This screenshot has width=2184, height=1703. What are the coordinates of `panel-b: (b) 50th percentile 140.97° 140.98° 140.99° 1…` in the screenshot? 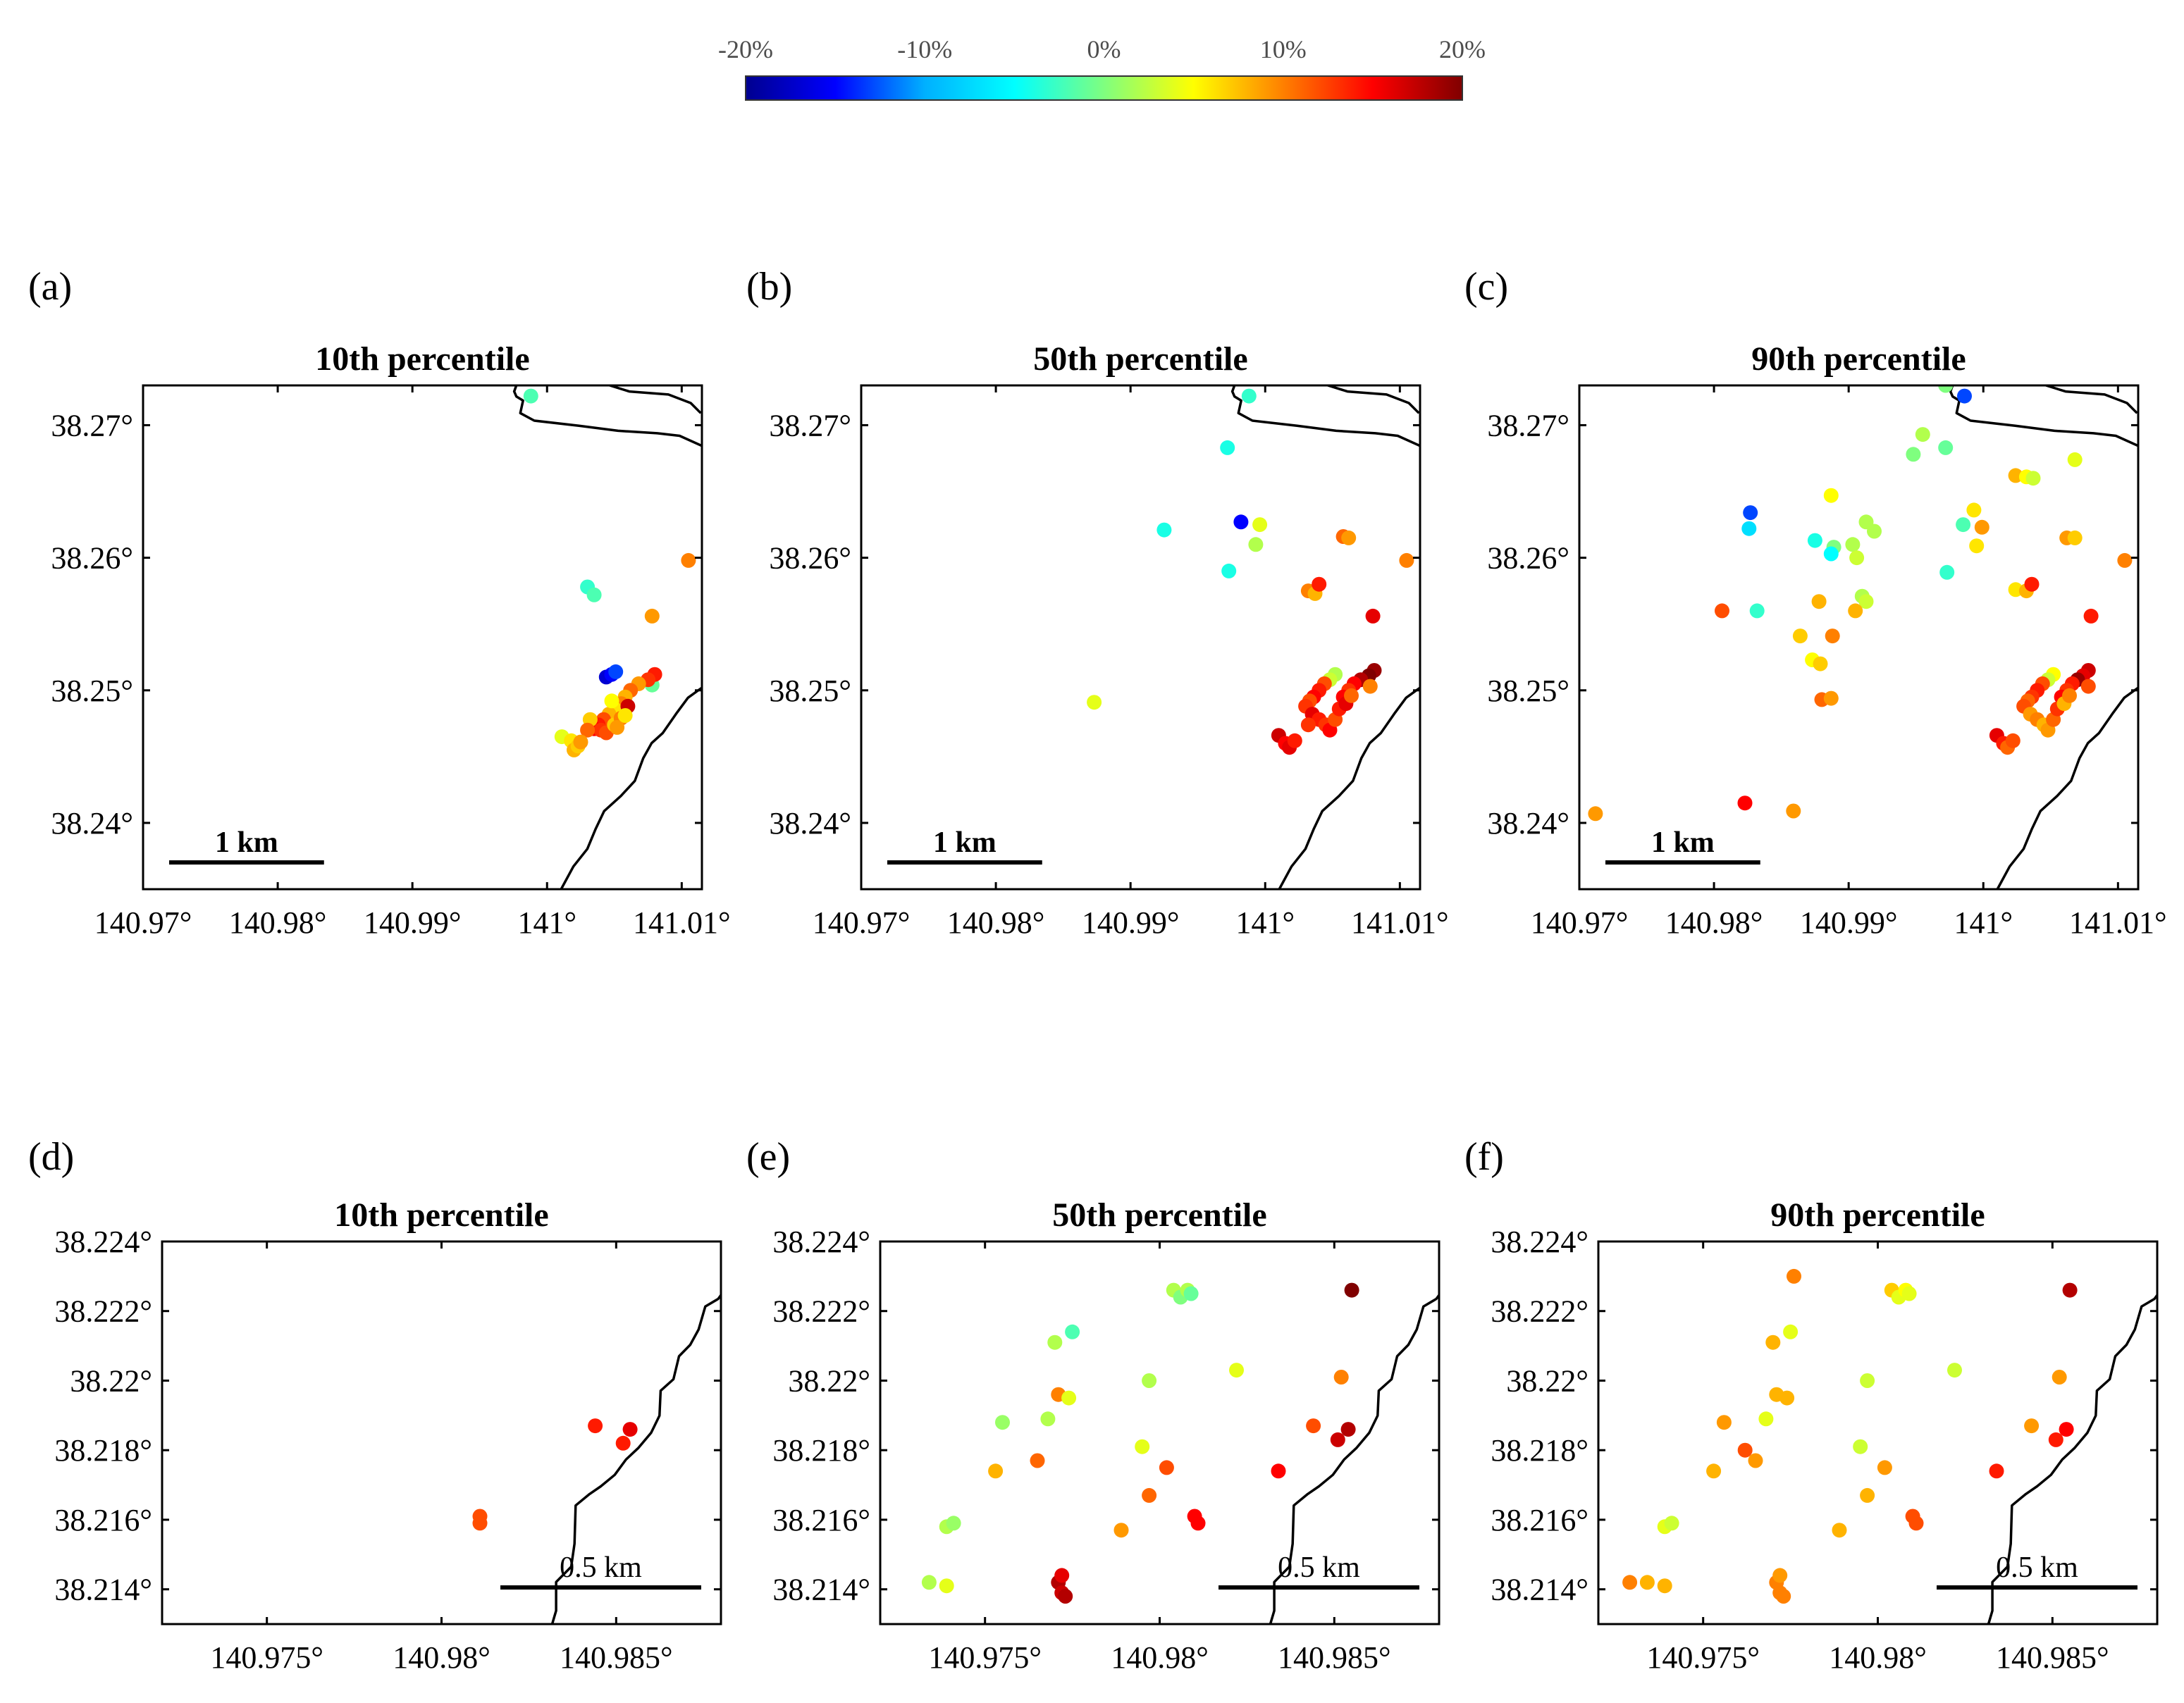 It's located at (1098, 603).